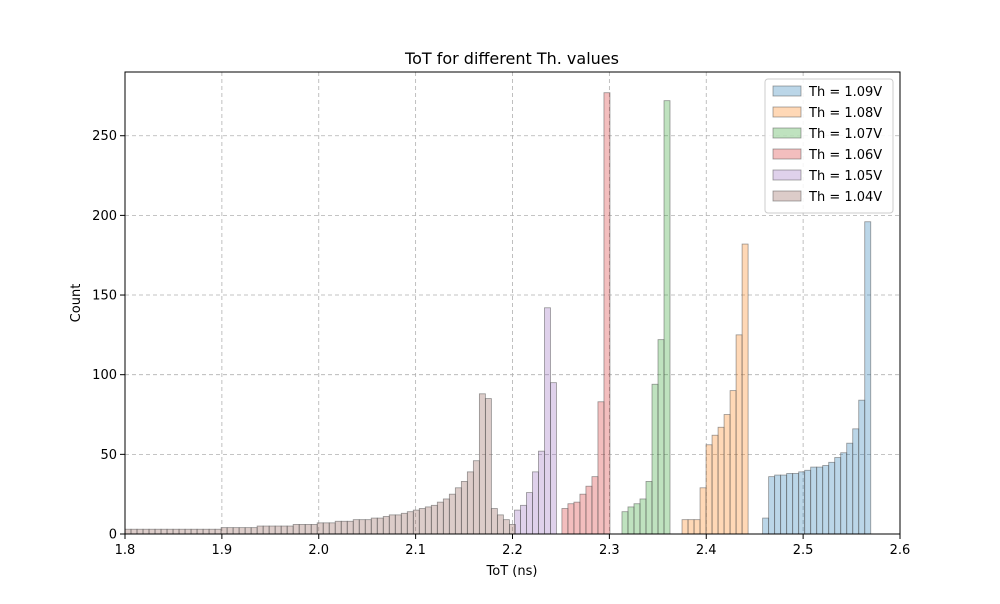 Image resolution: width=1000 pixels, height=604 pixels. What do you see at coordinates (104, 296) in the screenshot?
I see `y-tick-label: 150` at bounding box center [104, 296].